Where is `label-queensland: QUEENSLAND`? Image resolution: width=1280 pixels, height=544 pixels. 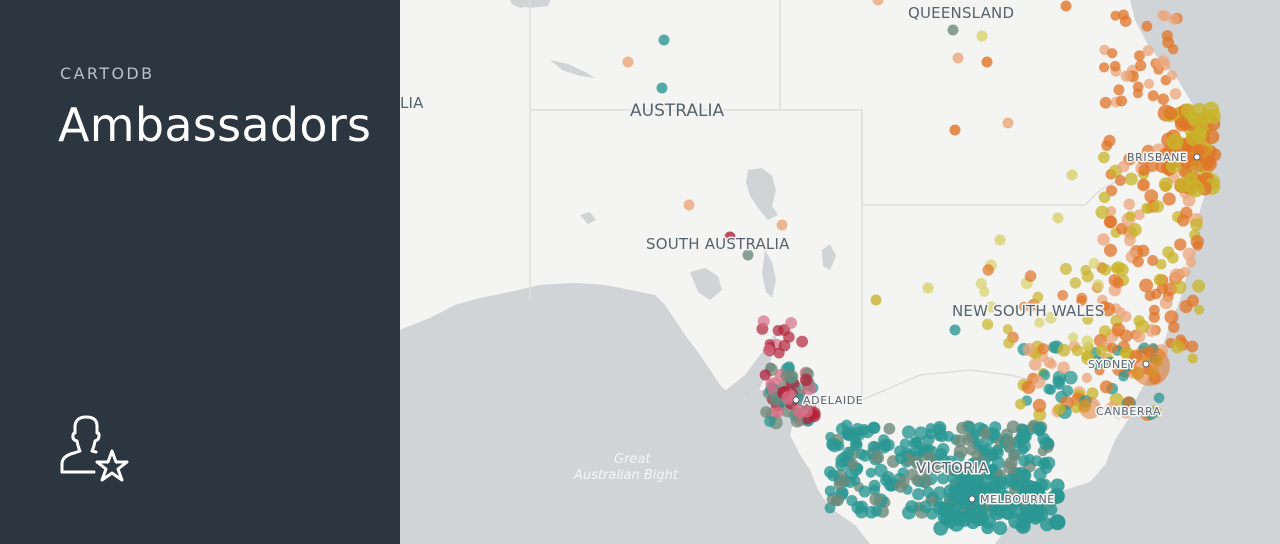
label-queensland: QUEENSLAND is located at coordinates (961, 13).